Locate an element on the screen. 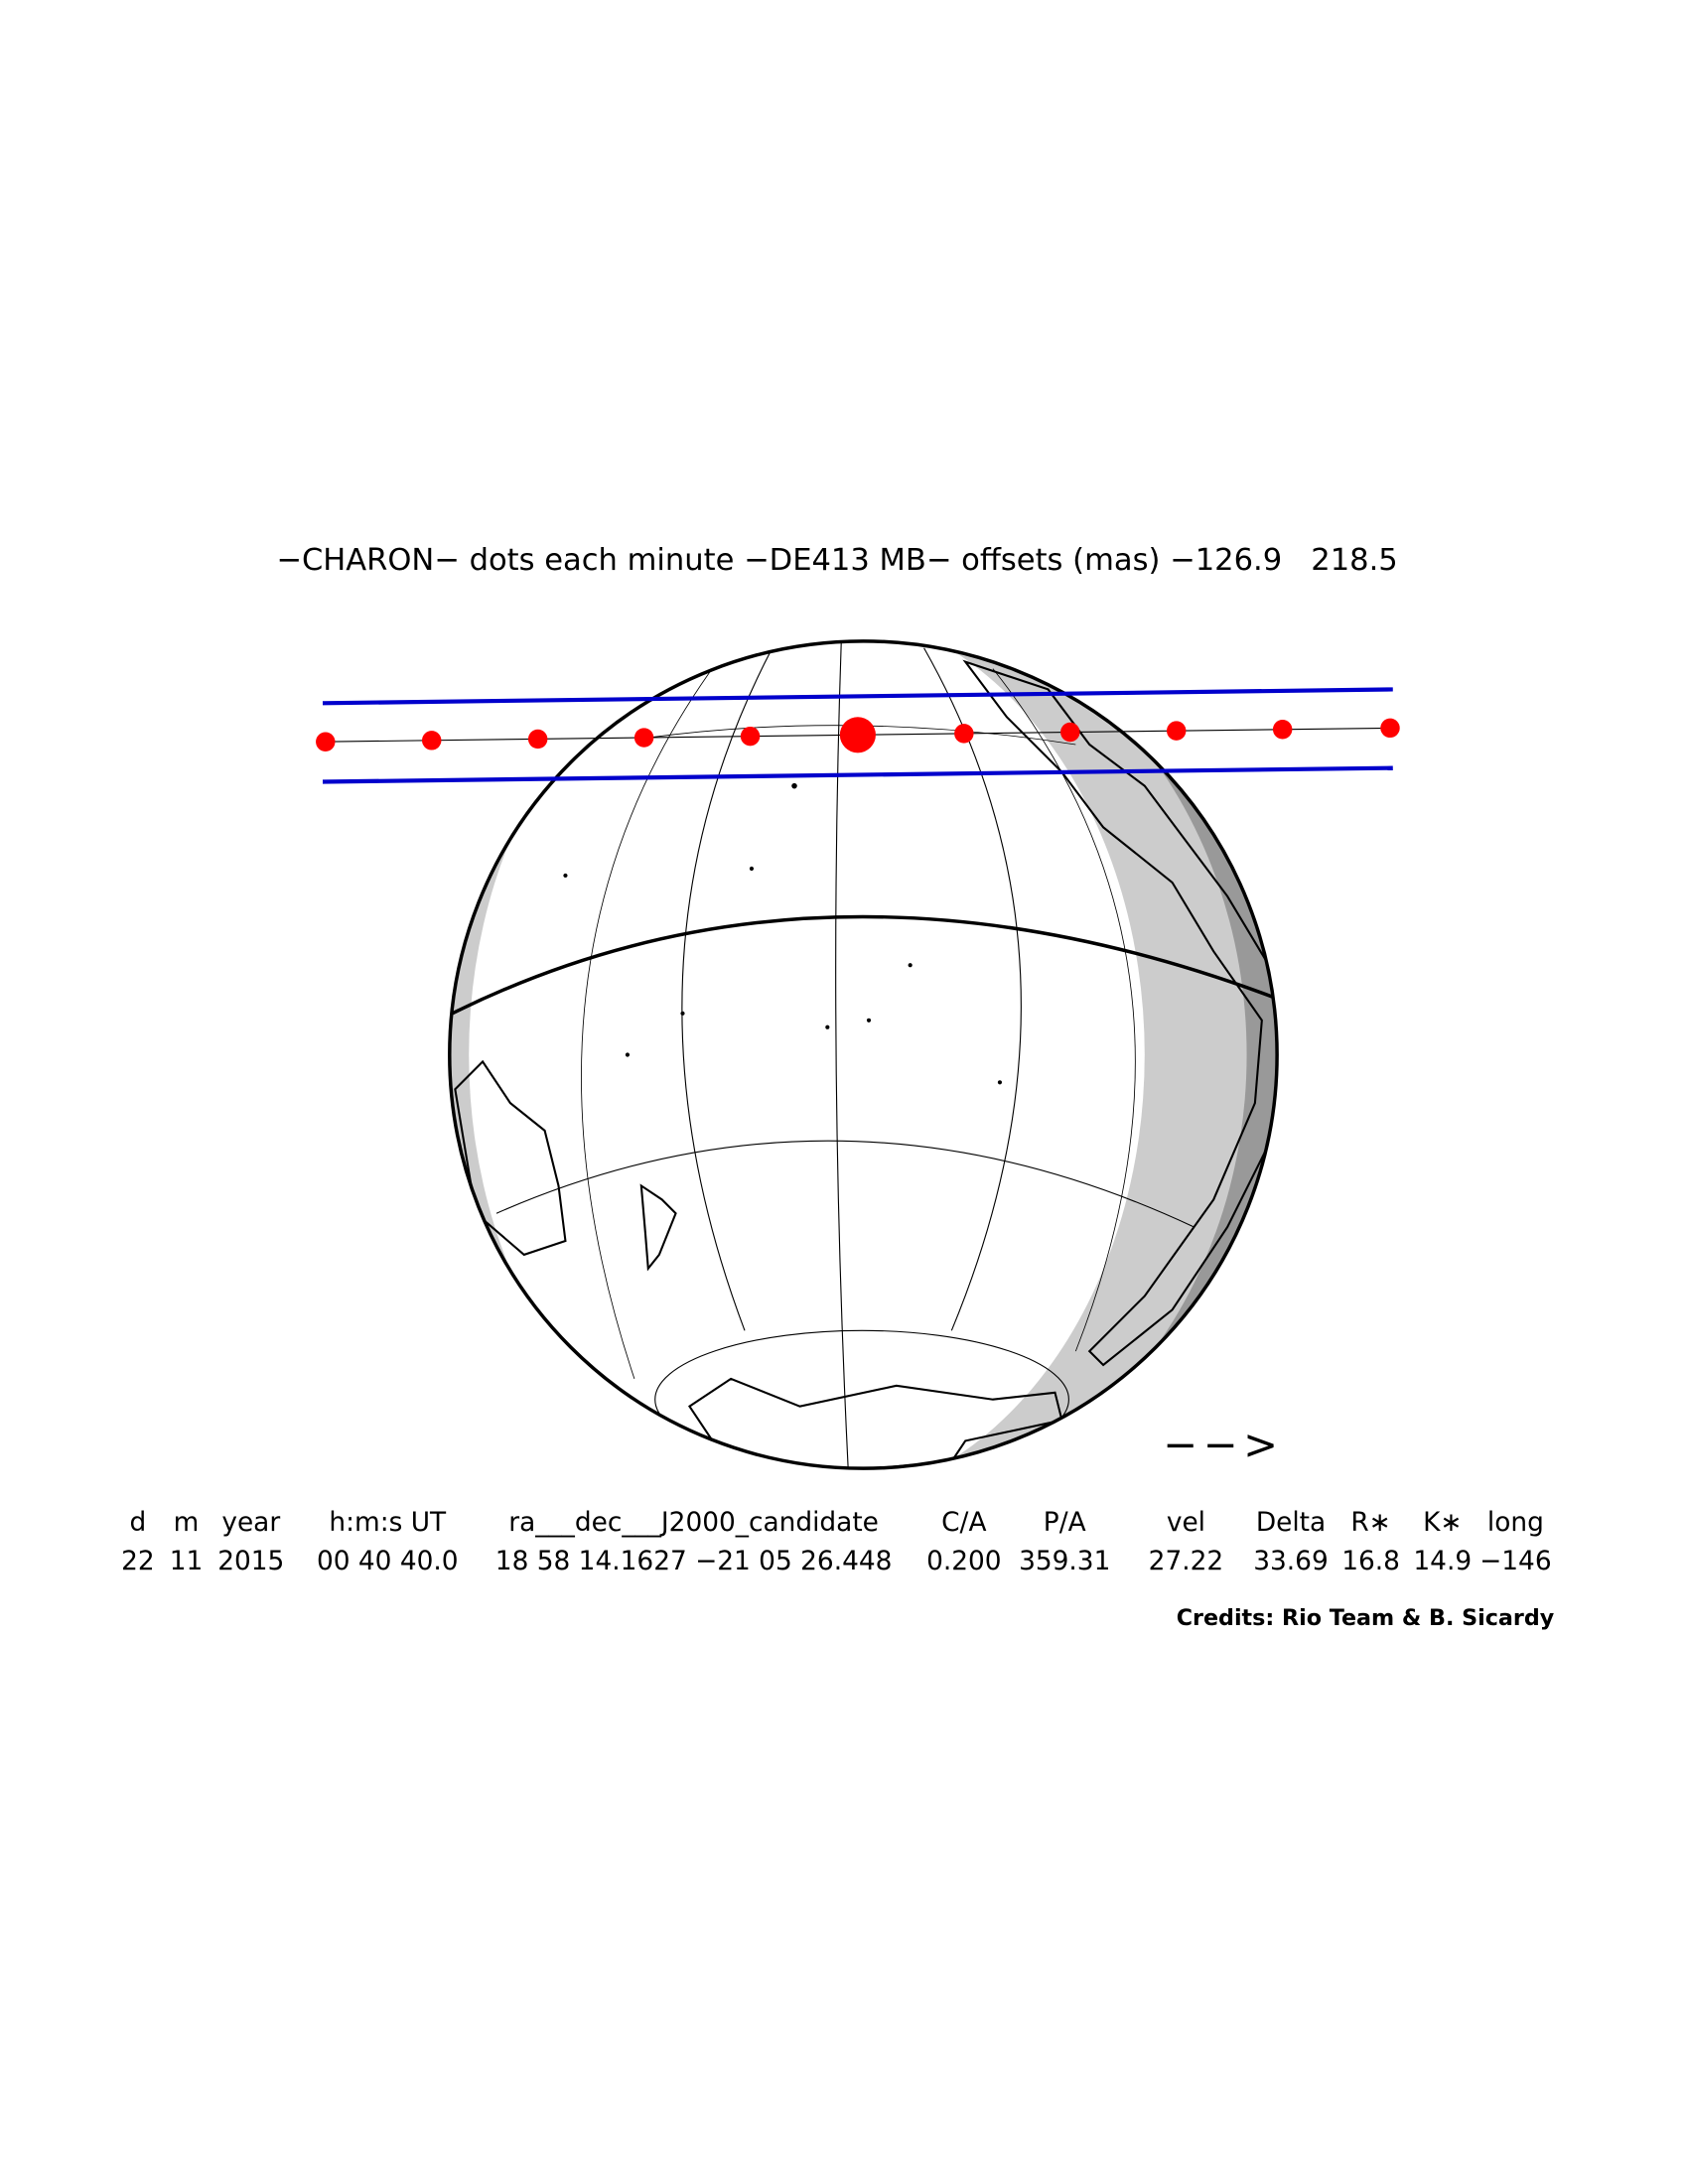 This screenshot has height=2184, width=1688. column-header: ra___dec___J2000_candidate is located at coordinates (693, 1523).